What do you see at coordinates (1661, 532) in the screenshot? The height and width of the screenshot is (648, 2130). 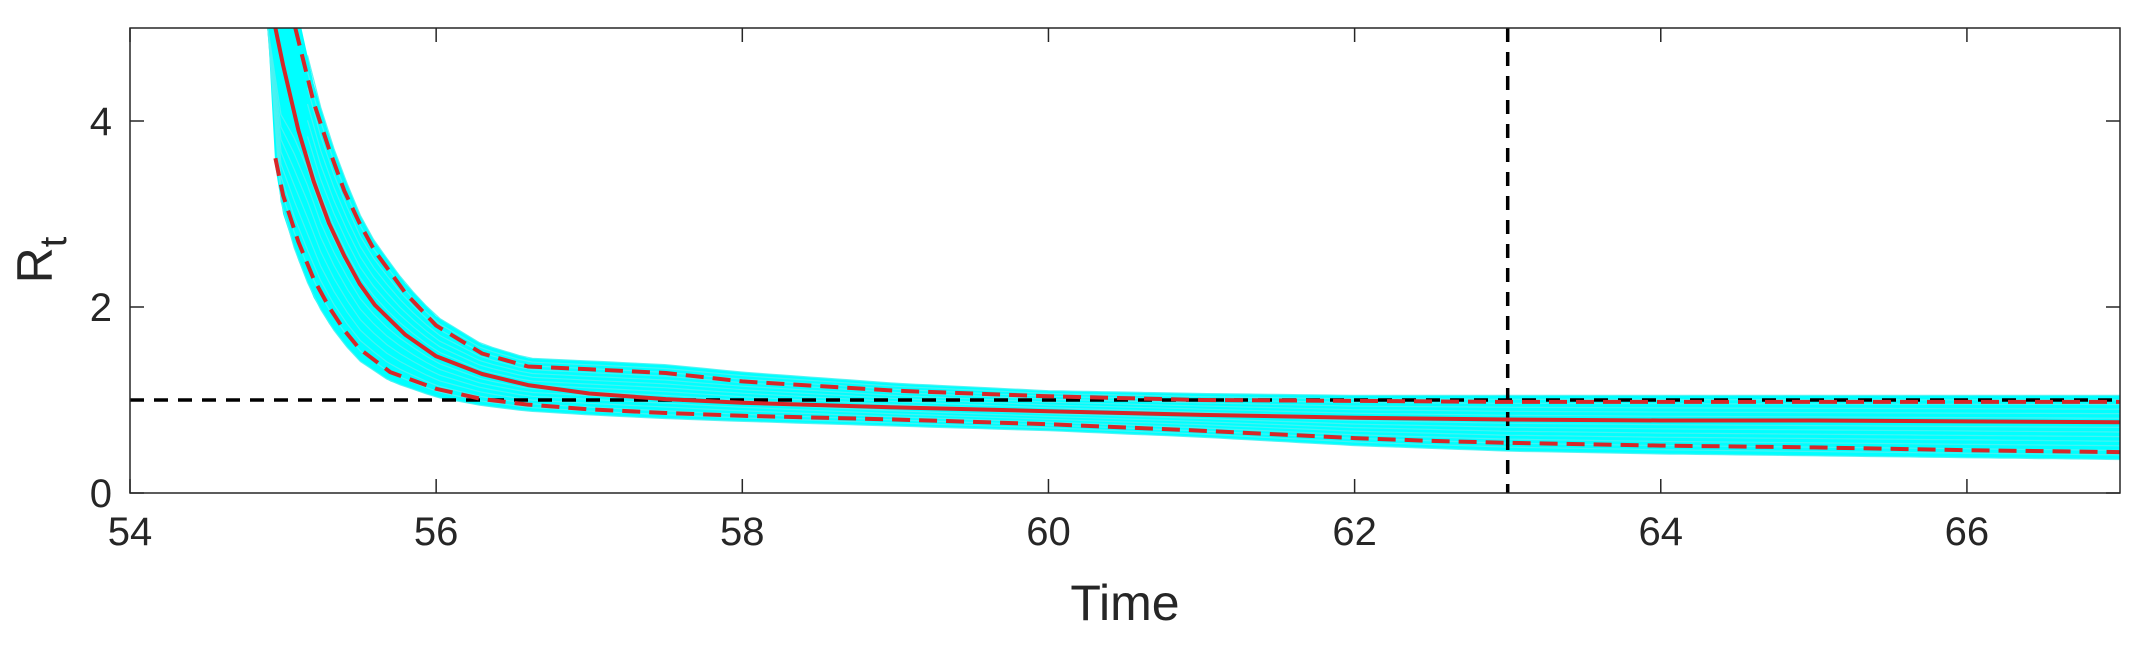 I see `x-tick-label: 64` at bounding box center [1661, 532].